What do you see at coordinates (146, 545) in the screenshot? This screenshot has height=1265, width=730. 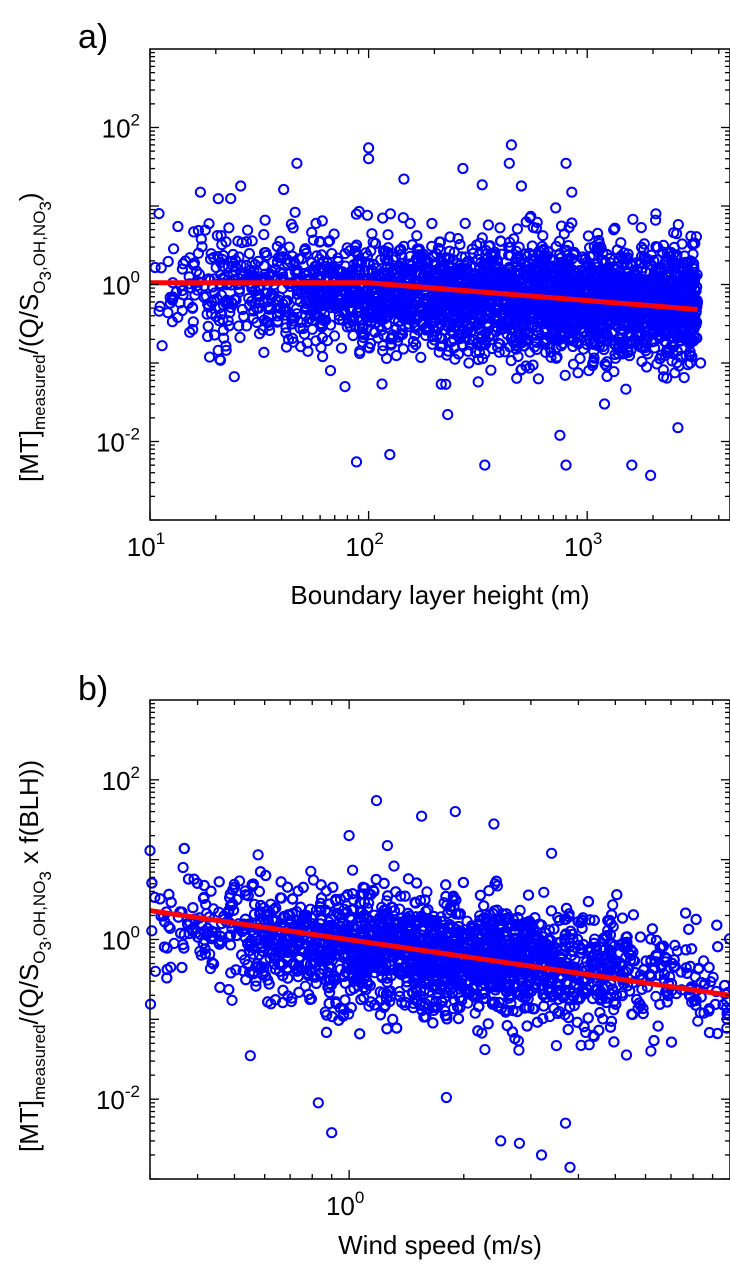 I see `x-tick-label: 10¹` at bounding box center [146, 545].